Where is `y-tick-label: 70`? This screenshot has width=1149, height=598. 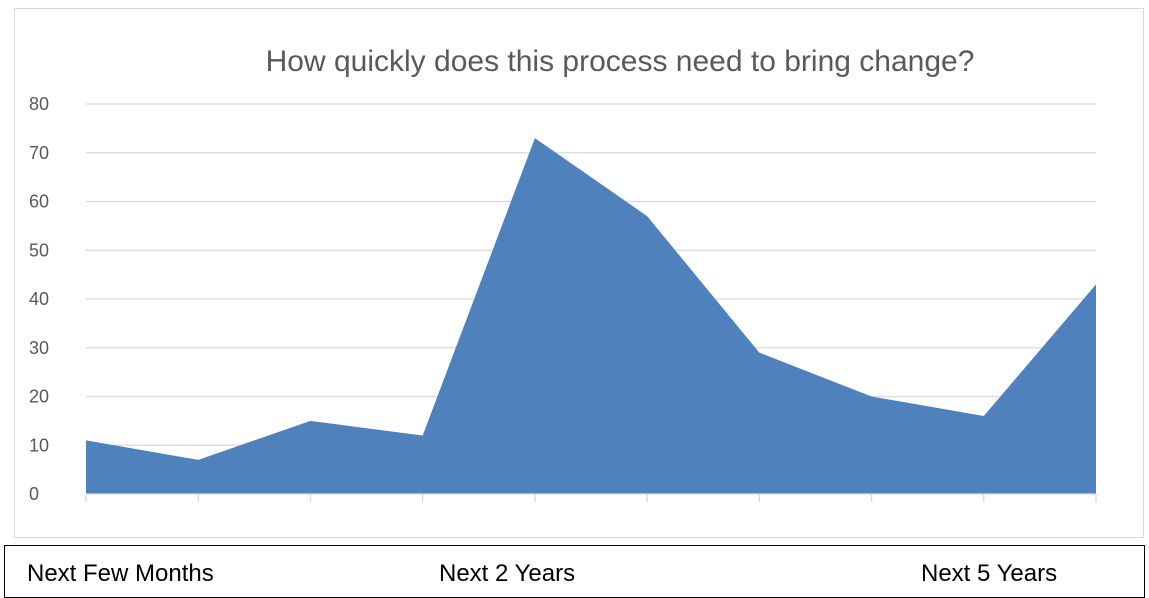 y-tick-label: 70 is located at coordinates (39, 153).